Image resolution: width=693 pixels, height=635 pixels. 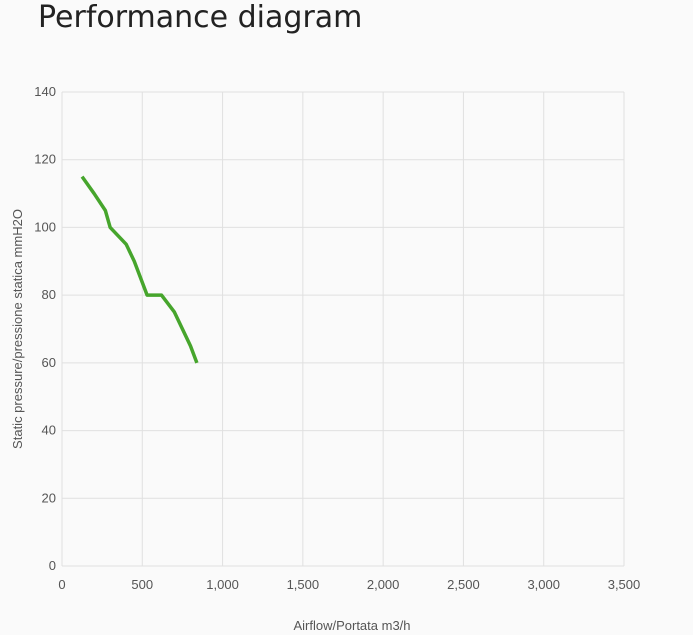 What do you see at coordinates (49, 497) in the screenshot?
I see `y-tick-label: 20` at bounding box center [49, 497].